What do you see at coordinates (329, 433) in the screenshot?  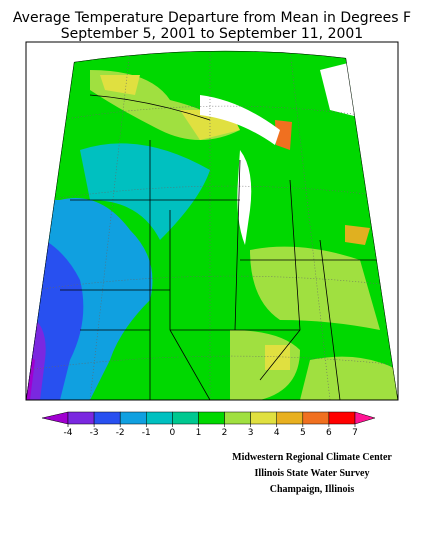 I see `colorbar-tick-label: 6` at bounding box center [329, 433].